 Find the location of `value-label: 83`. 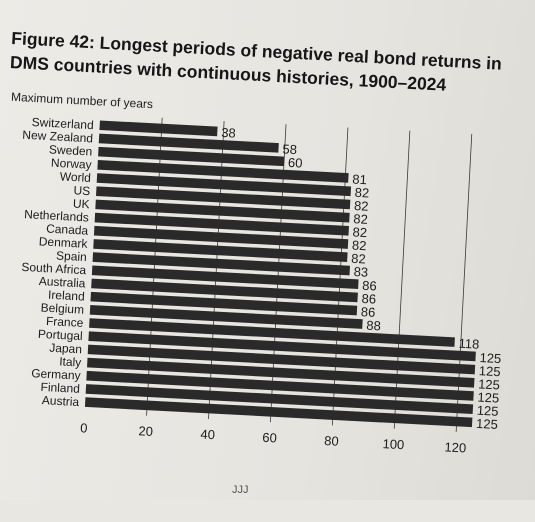

value-label: 83 is located at coordinates (360, 272).